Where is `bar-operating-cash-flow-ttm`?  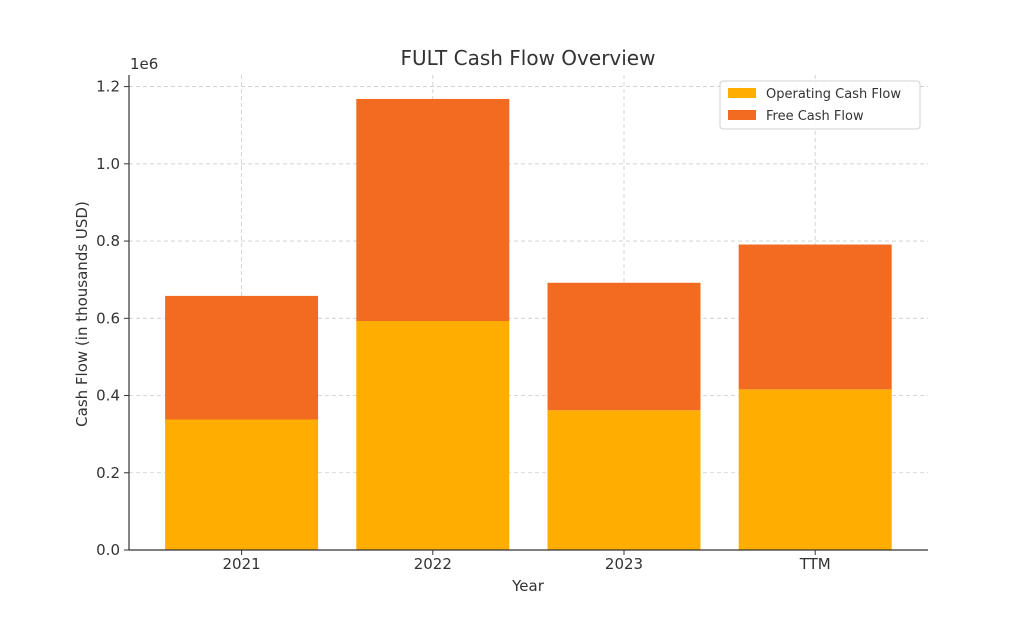
bar-operating-cash-flow-ttm is located at coordinates (815, 469).